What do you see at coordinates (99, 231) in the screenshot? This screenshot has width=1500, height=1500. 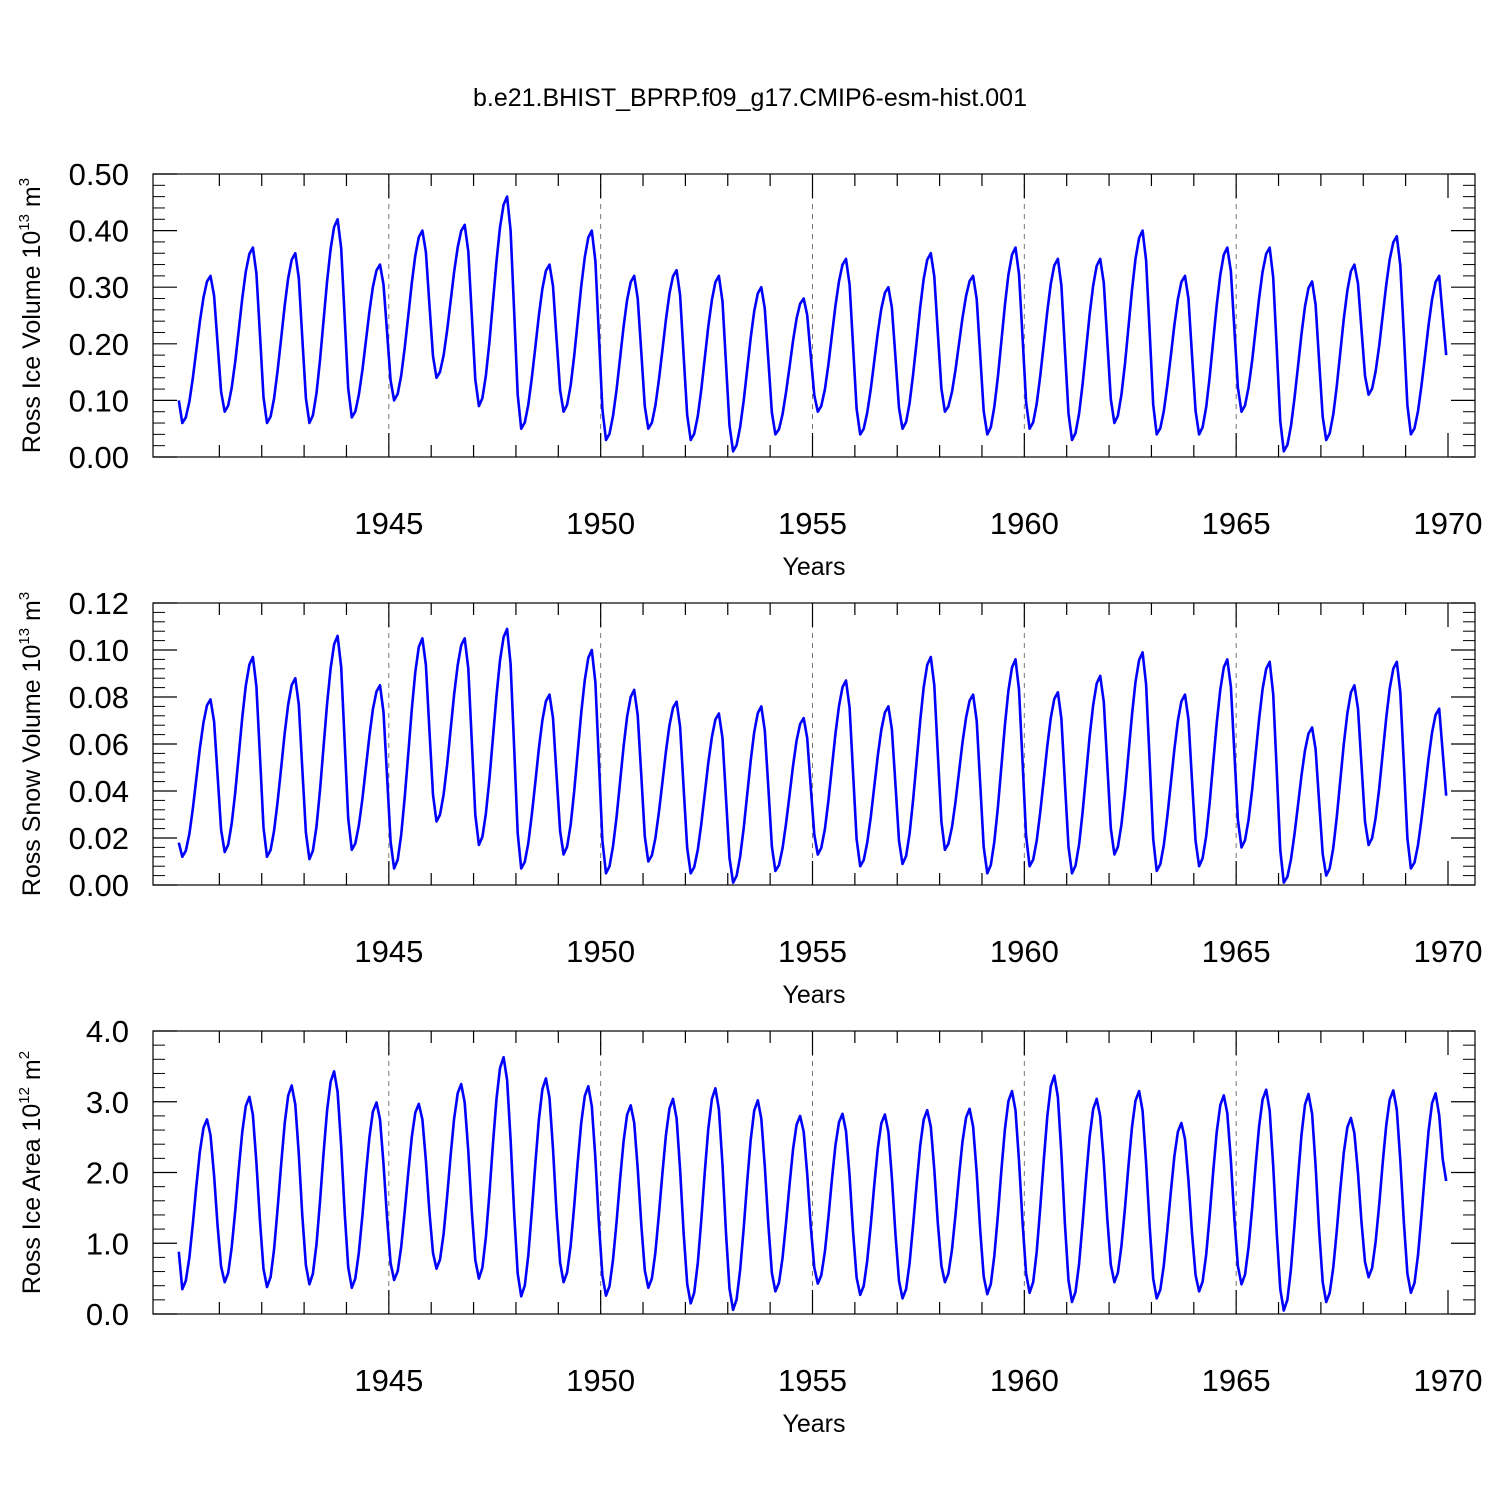 I see `y-tick-label: 0.40` at bounding box center [99, 231].